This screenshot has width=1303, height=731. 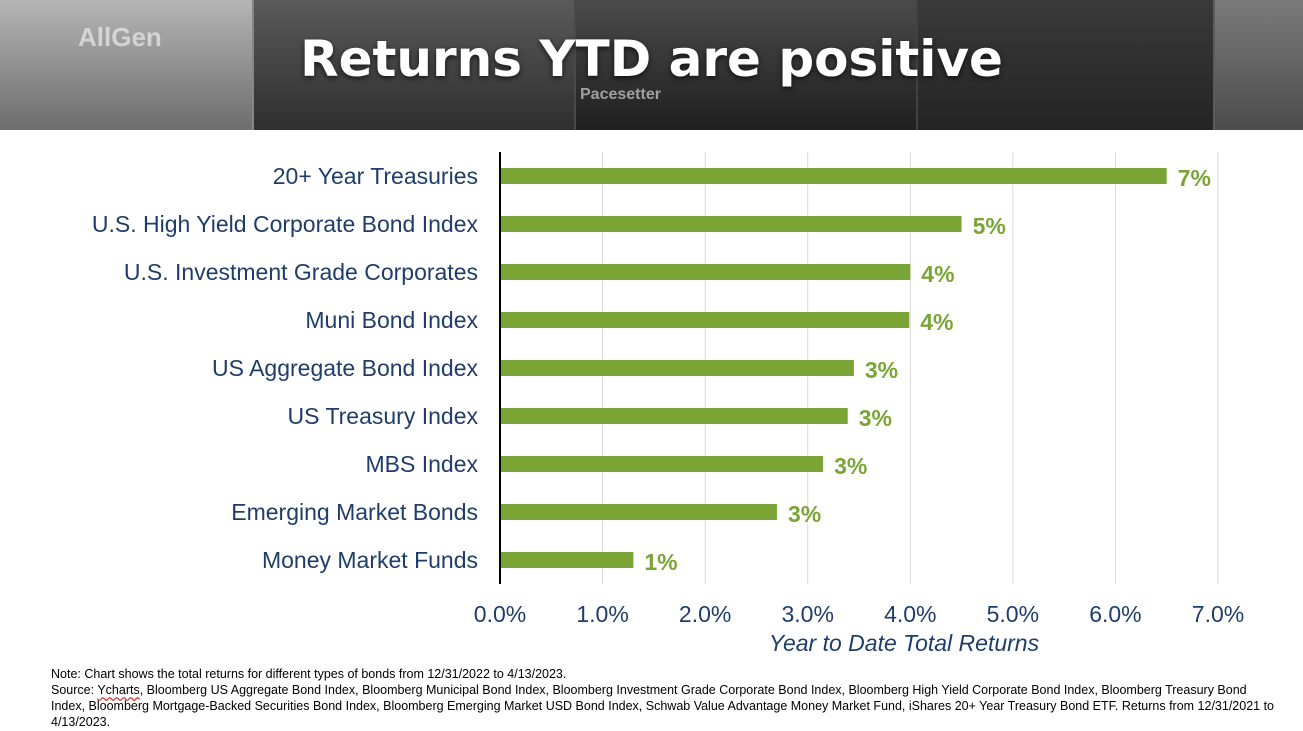 I want to click on x-axis-title: Year to Date Total Returns, so click(x=904, y=643).